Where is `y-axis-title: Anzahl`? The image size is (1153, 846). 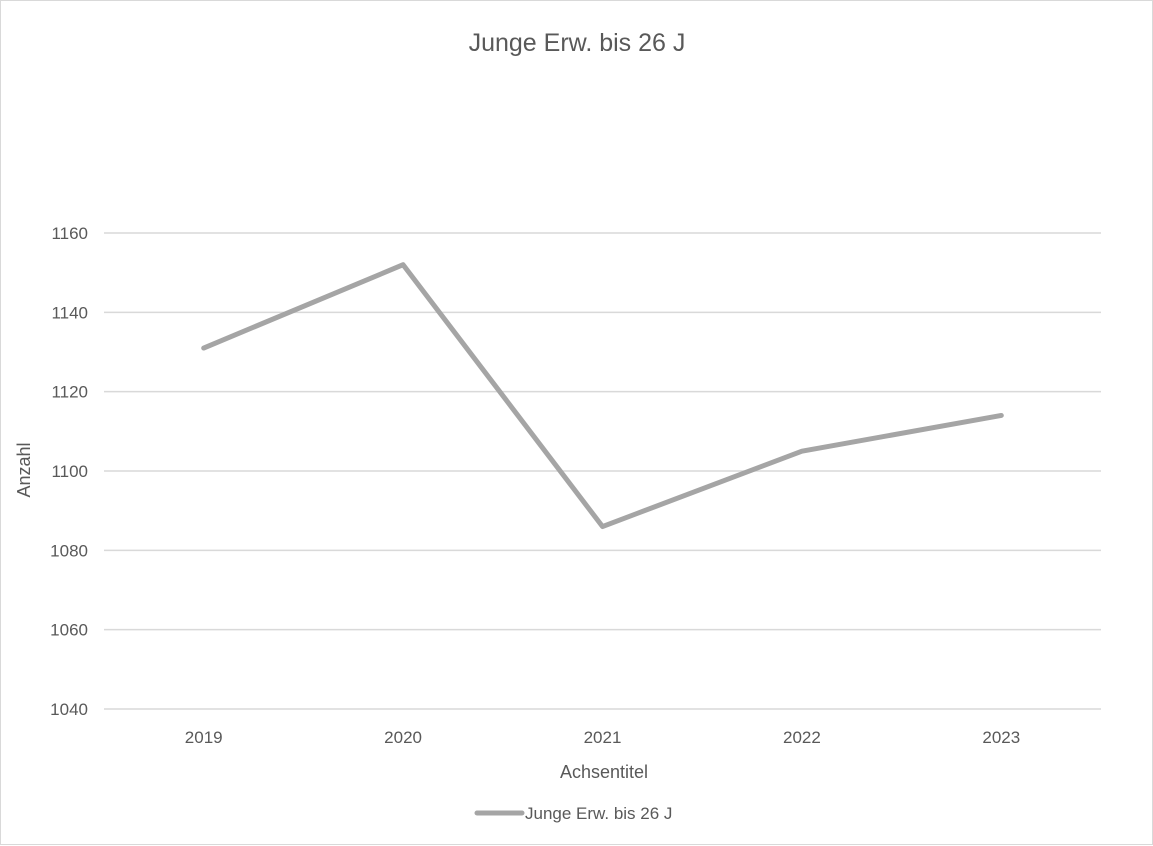 y-axis-title: Anzahl is located at coordinates (24, 469).